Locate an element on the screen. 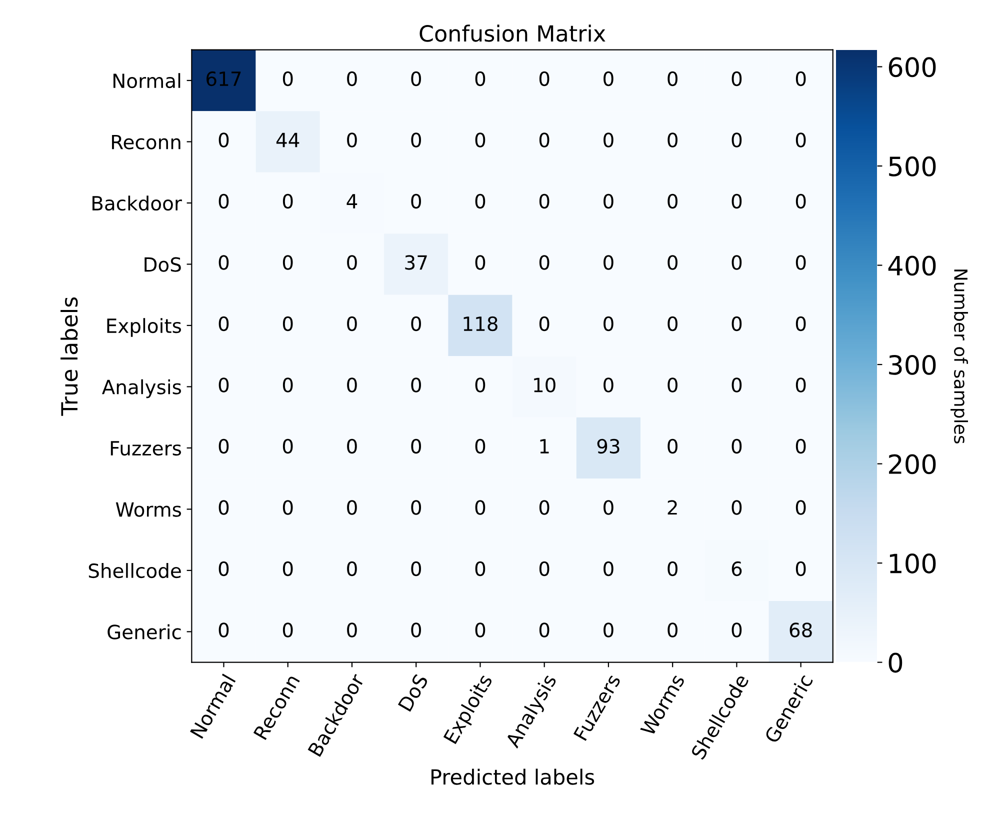 The height and width of the screenshot is (831, 988). data-label: 93 is located at coordinates (608, 446).